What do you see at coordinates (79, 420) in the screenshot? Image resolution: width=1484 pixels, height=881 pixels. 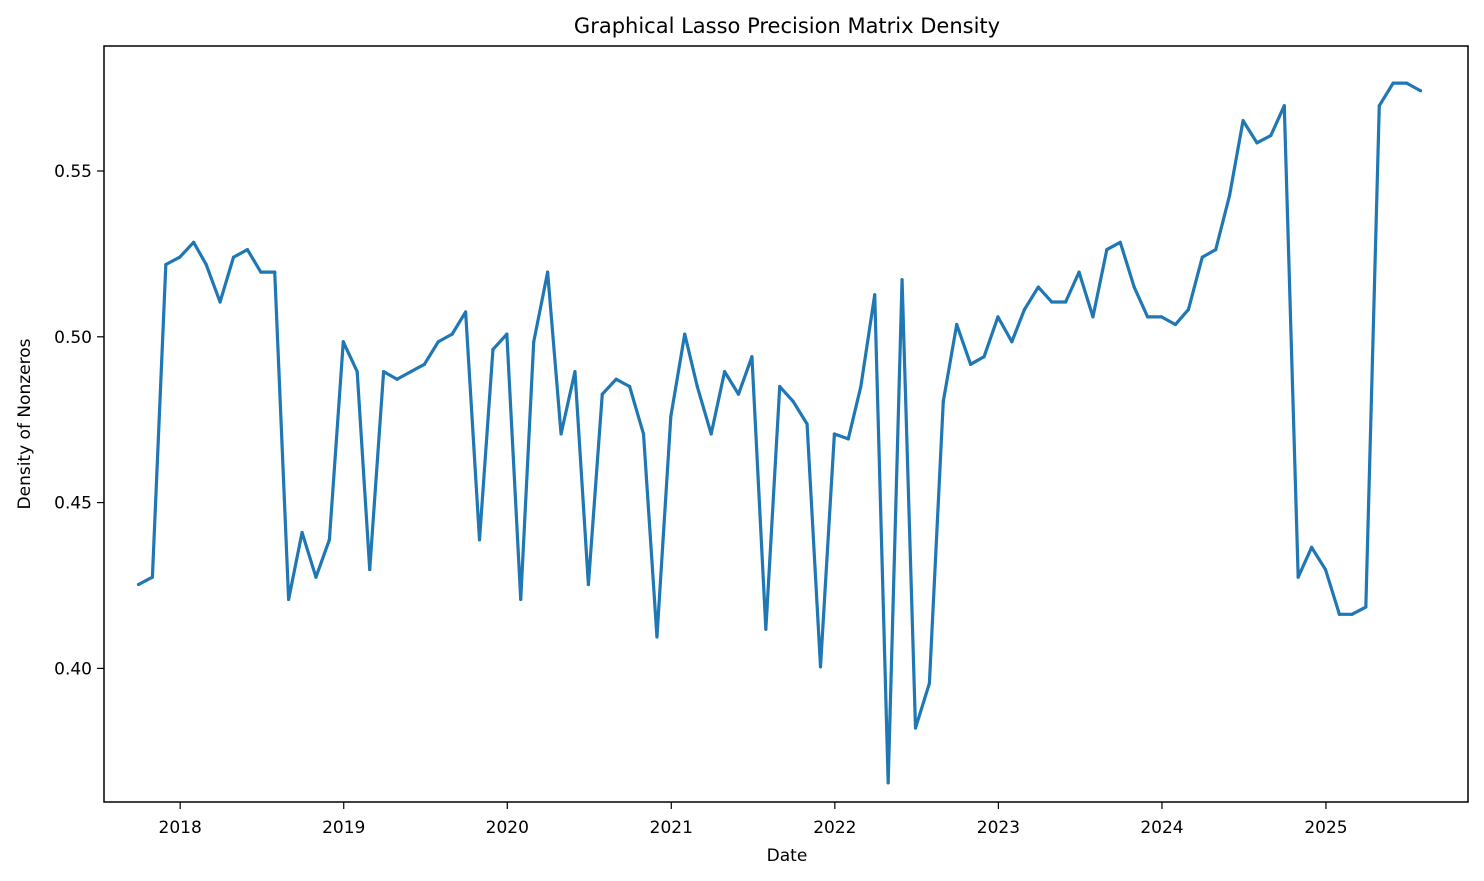 I see `y-axis: 0.40 0.45 0.50 0.55` at bounding box center [79, 420].